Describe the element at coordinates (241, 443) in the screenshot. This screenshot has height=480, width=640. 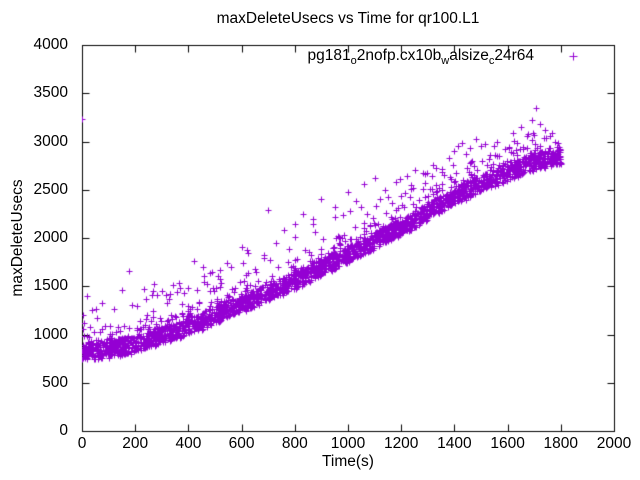
I see `x-tick-label: 600` at that location.